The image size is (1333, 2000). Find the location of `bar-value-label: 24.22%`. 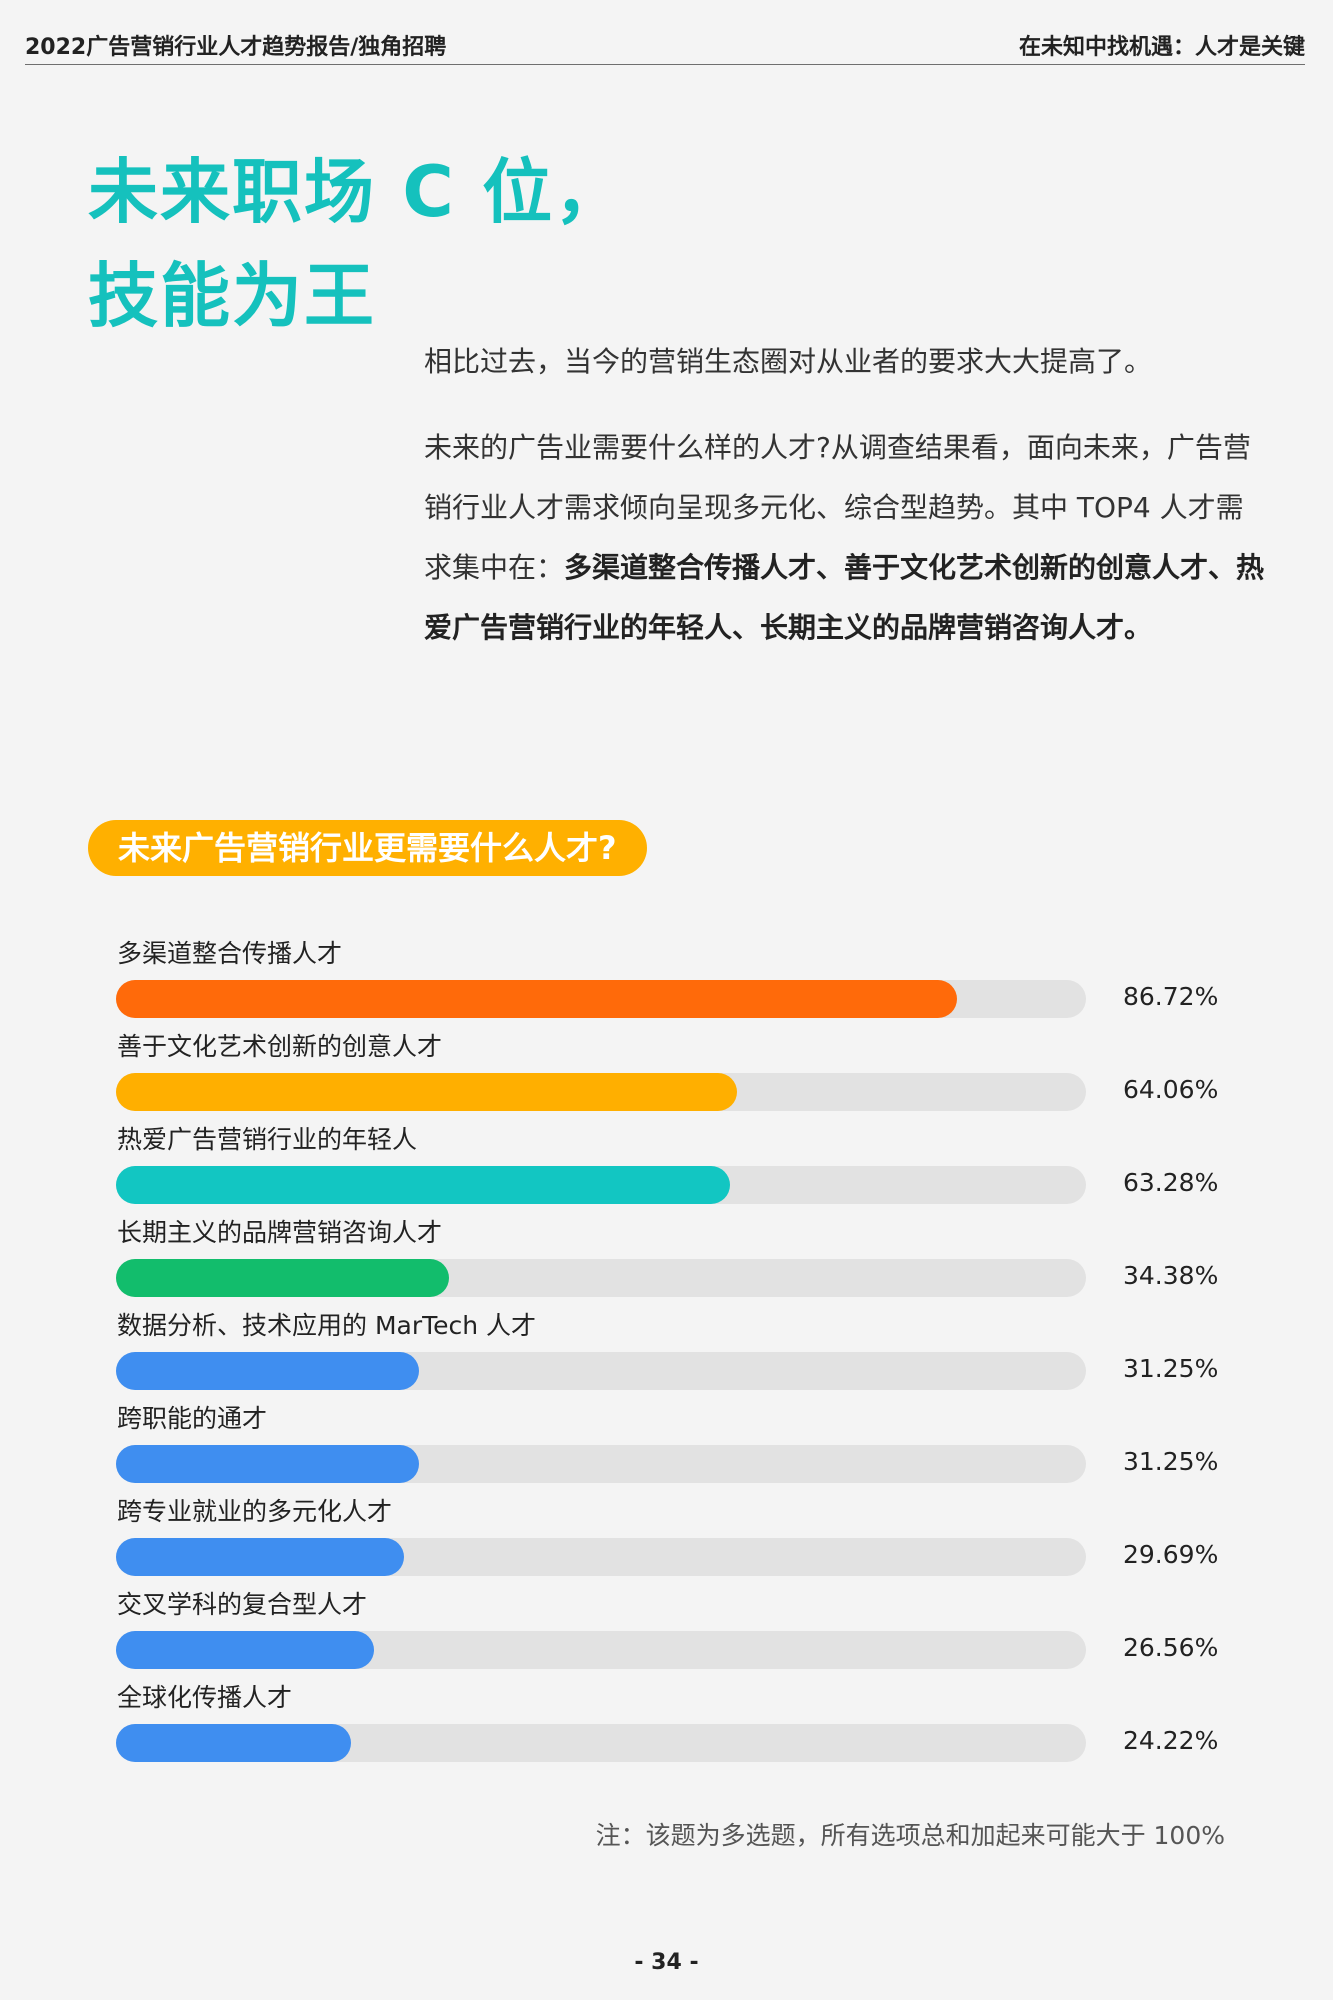

bar-value-label: 24.22% is located at coordinates (1171, 1740).